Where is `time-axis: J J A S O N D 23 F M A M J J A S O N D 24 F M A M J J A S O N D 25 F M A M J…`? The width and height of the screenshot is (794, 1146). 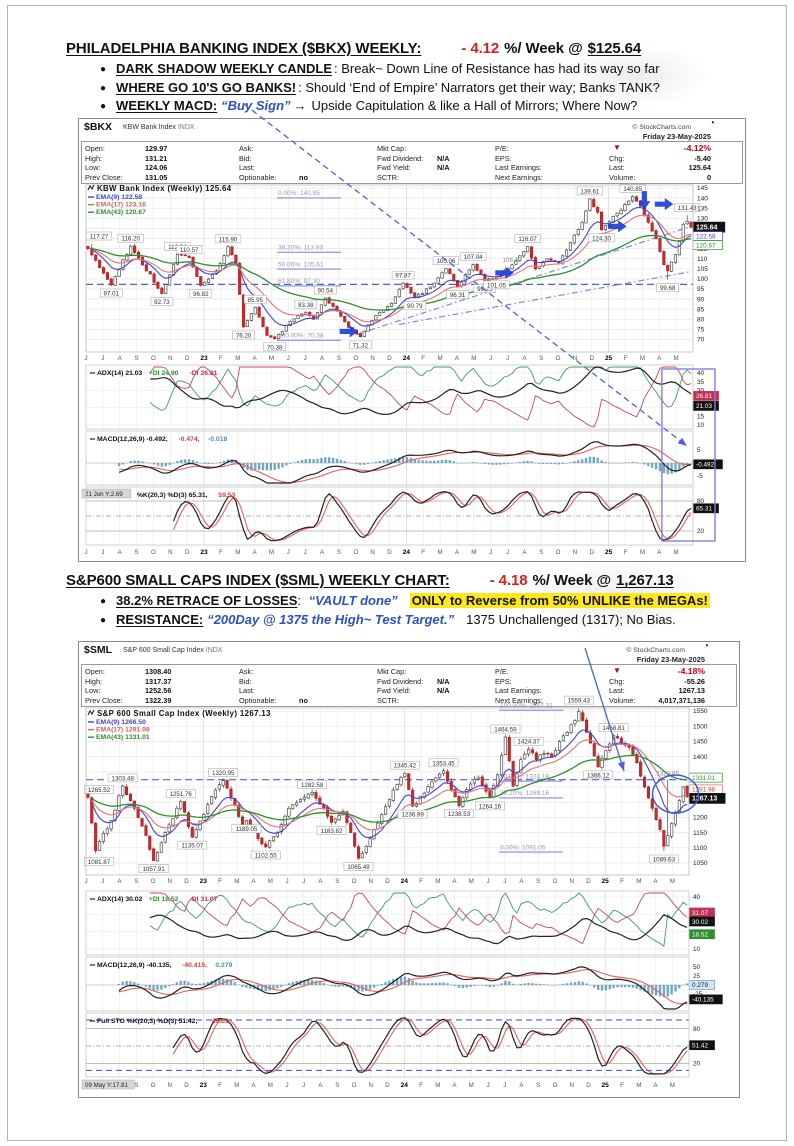
time-axis: J J A S O N D 23 F M A M J J A S O N D 24 F M A M J J A S O N D 25 F M A M J… is located at coordinates (379, 983).